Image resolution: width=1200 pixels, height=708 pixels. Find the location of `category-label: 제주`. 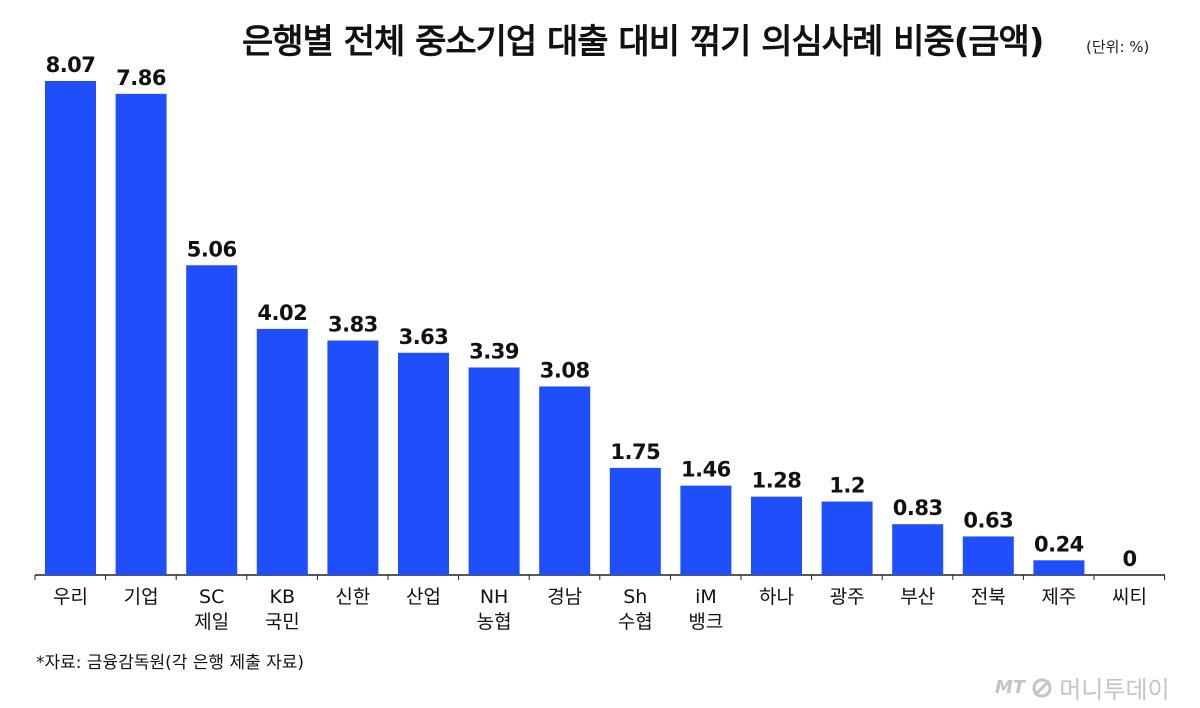

category-label: 제주 is located at coordinates (1058, 597).